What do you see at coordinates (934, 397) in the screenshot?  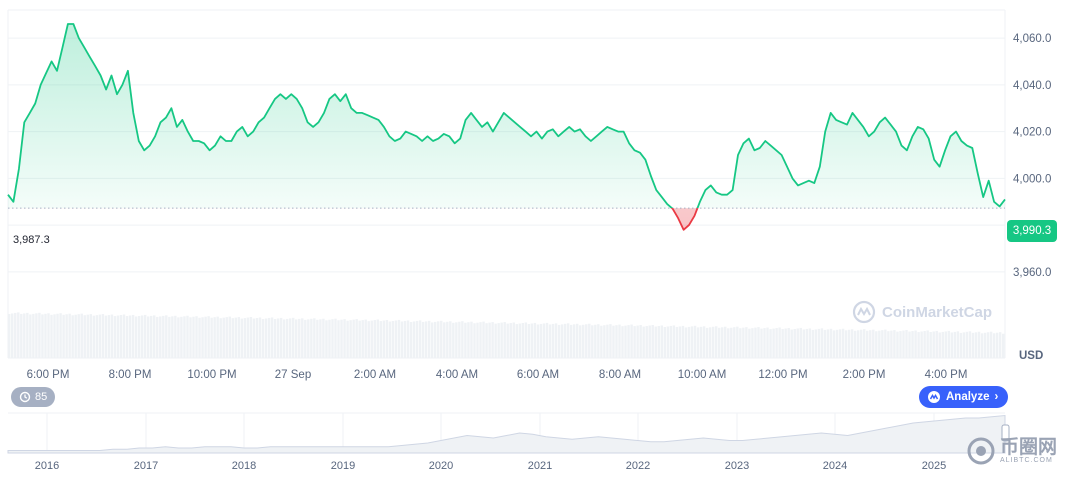 I see `analyze-icon` at bounding box center [934, 397].